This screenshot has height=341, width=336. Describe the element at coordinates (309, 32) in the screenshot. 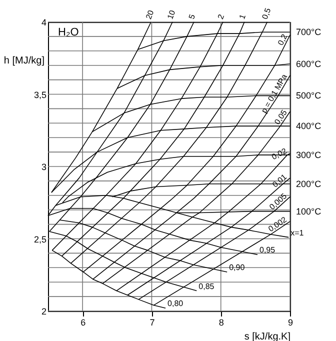

I see `series-label: 700°C` at that location.